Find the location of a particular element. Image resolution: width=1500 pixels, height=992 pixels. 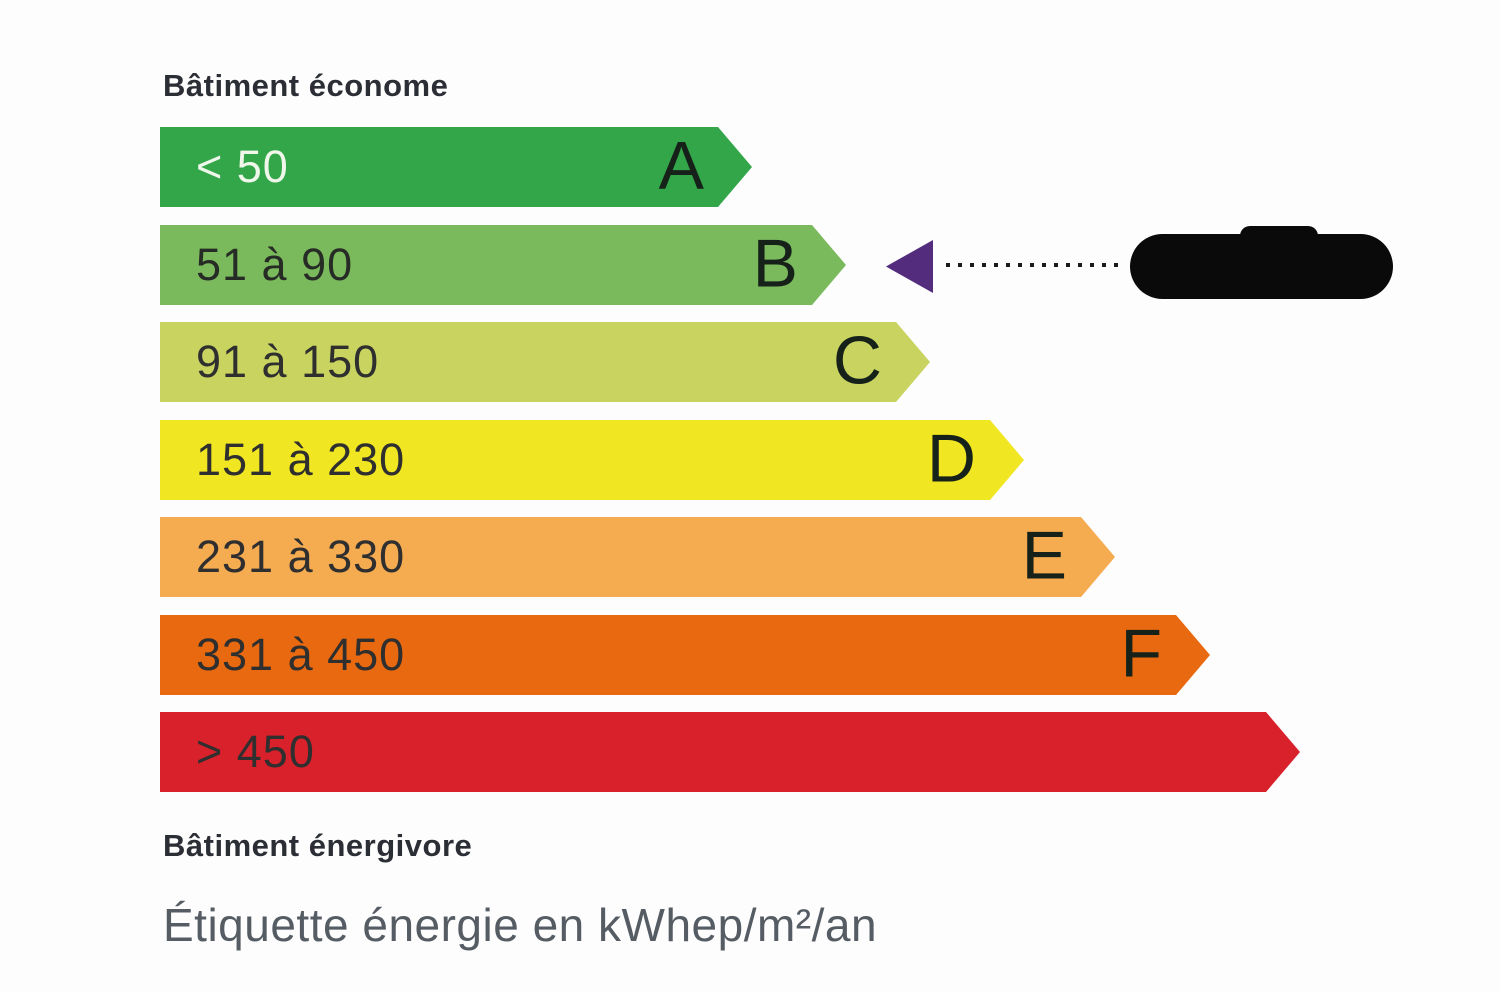

energy-bar-d: 151 à 230 D is located at coordinates (592, 460).